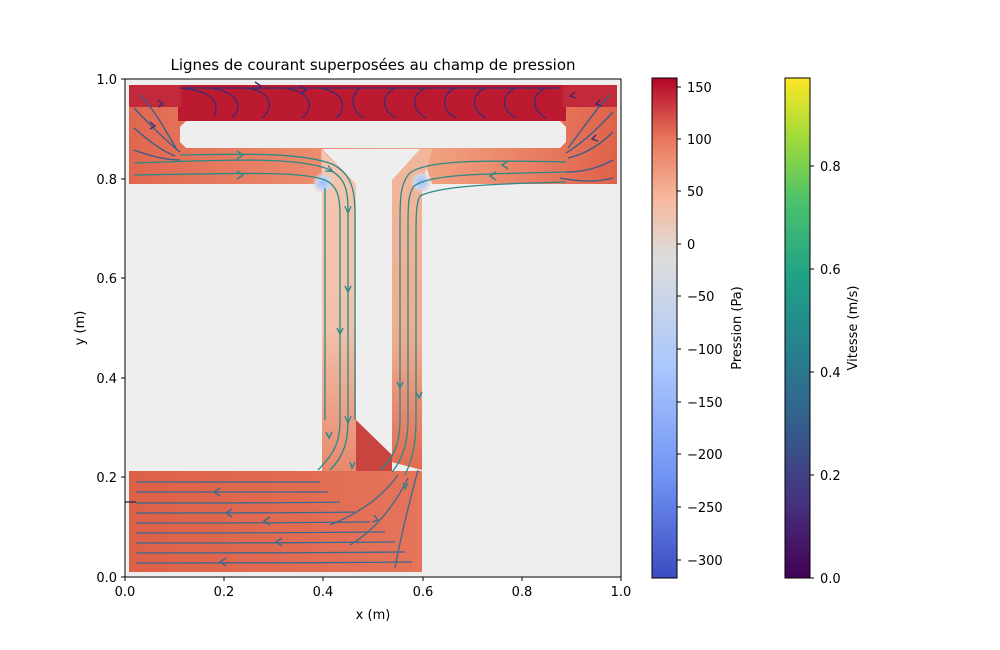  What do you see at coordinates (699, 140) in the screenshot?
I see `pressure-tick-label: 100` at bounding box center [699, 140].